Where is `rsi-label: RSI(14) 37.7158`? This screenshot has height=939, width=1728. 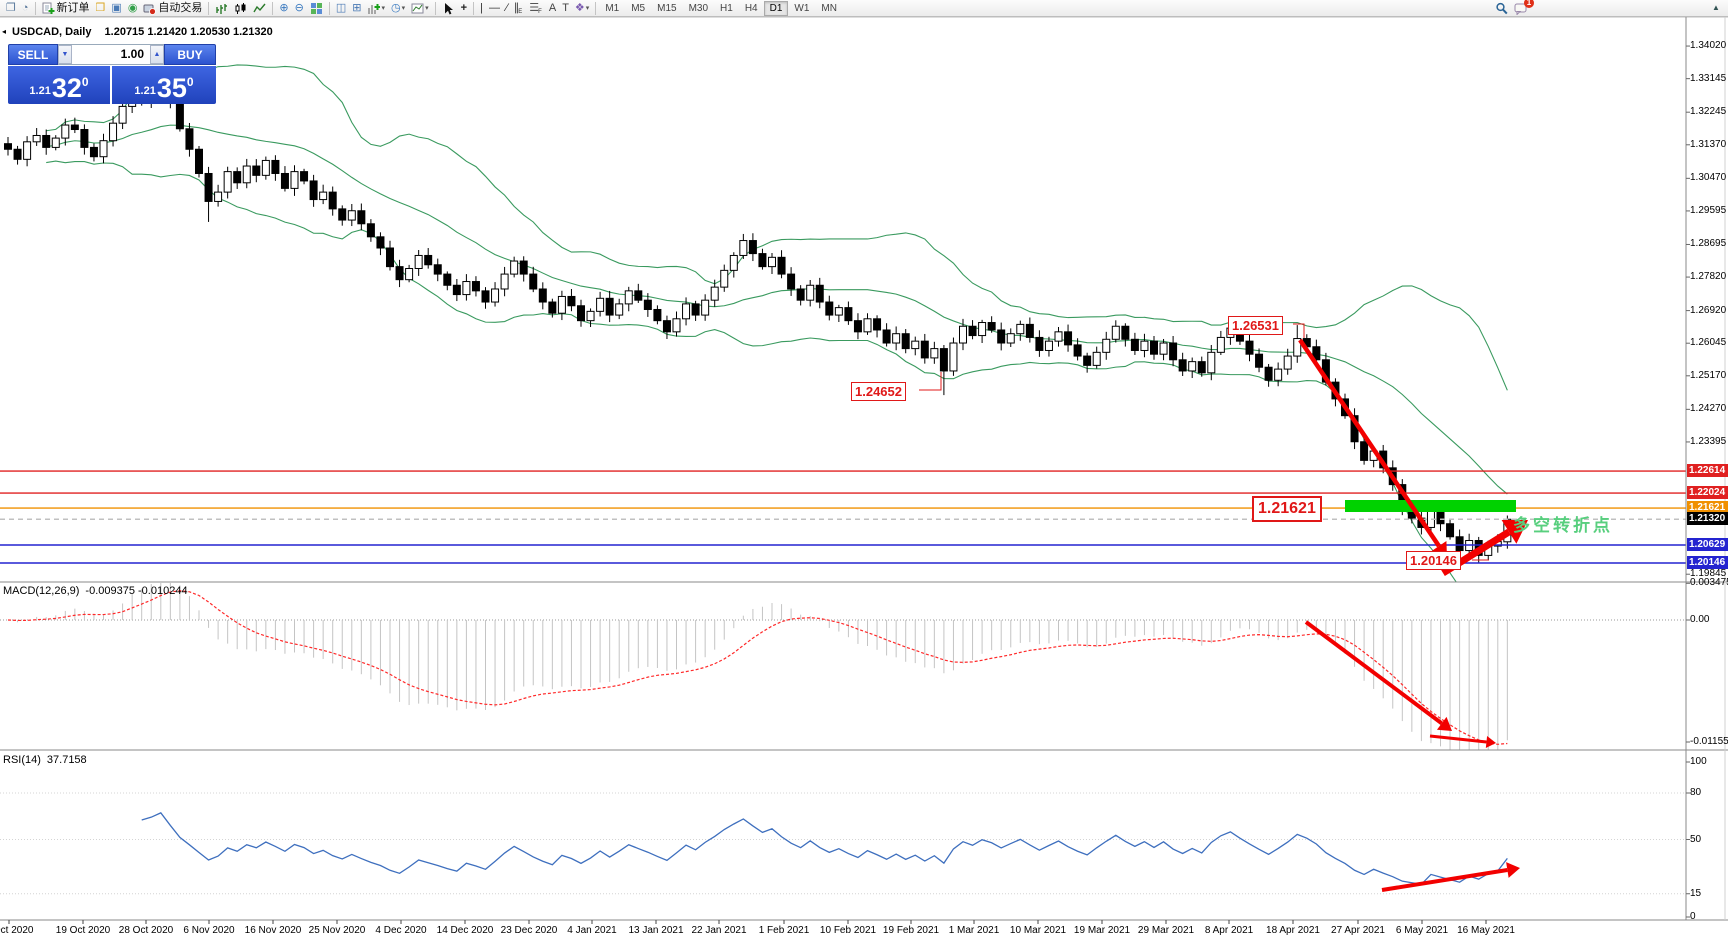 rsi-label: RSI(14) 37.7158 is located at coordinates (48, 760).